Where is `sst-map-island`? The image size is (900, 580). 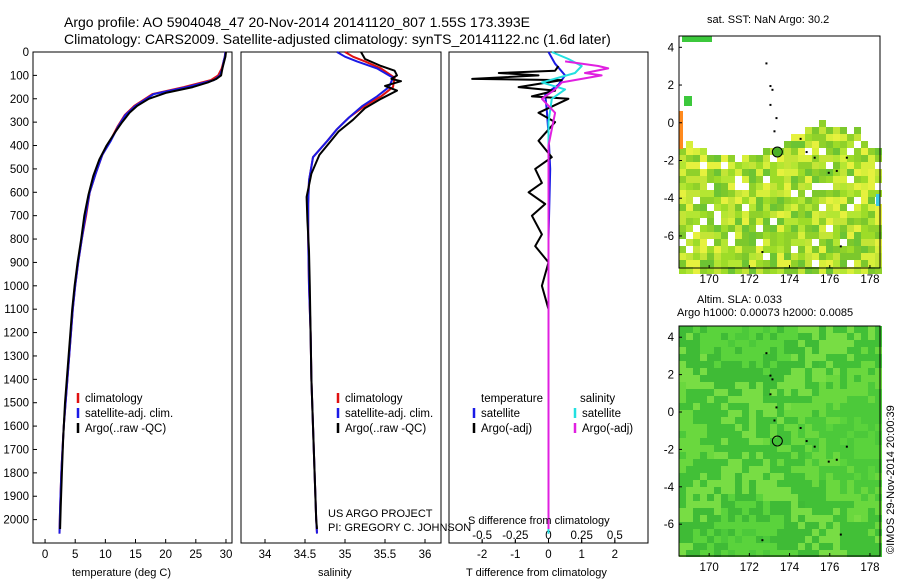 sst-map-island is located at coordinates (774, 131).